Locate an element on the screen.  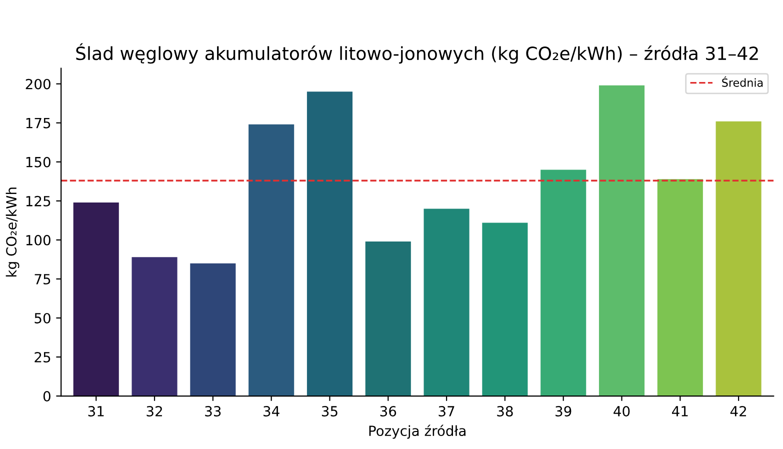
x-tick-label: 31 is located at coordinates (96, 411).